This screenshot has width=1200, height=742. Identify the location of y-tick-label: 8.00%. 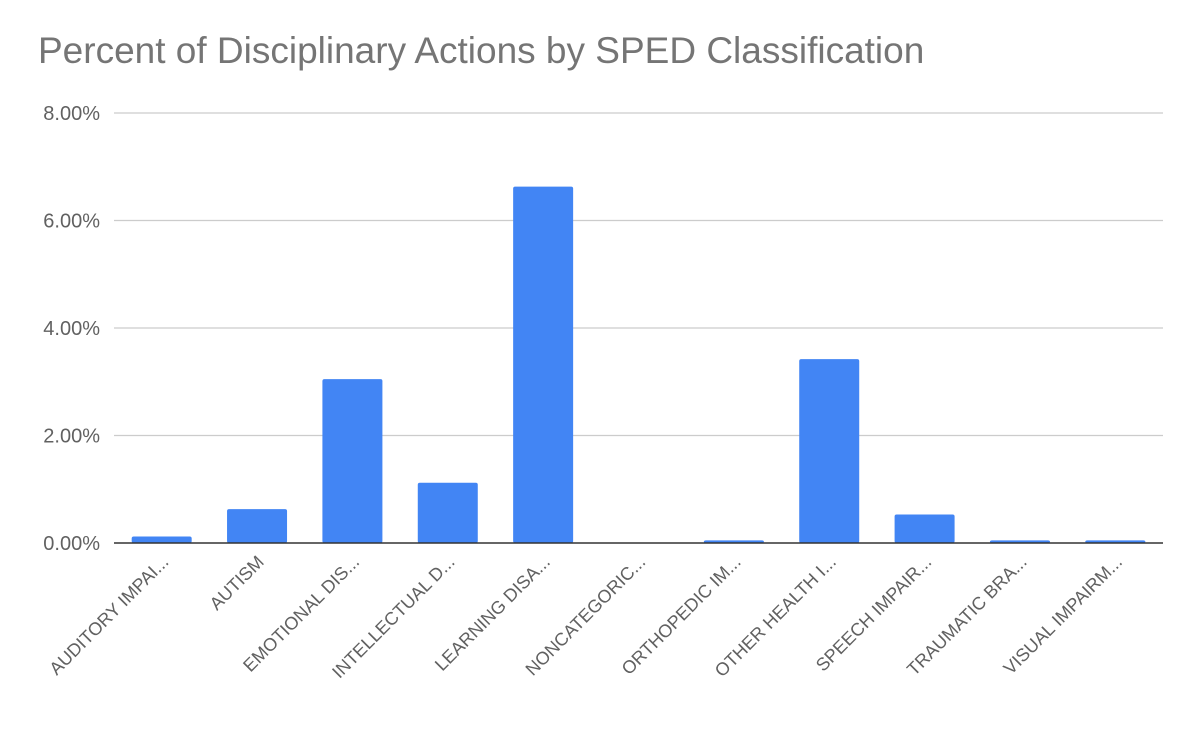
(71, 114).